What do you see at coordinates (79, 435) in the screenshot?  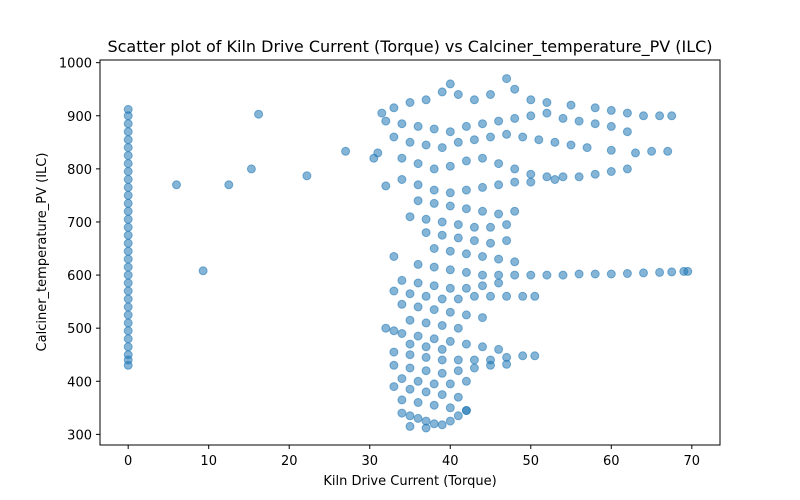 I see `y-tick-label-0: 300` at bounding box center [79, 435].